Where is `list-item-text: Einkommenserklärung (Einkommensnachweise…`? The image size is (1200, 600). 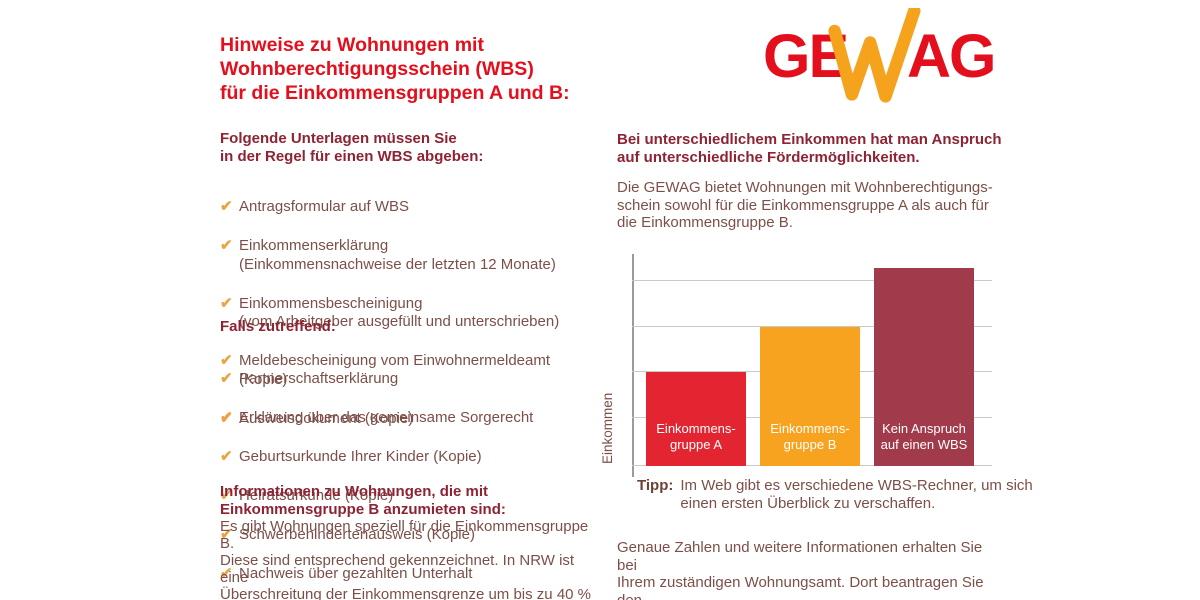 list-item-text: Einkommenserklärung (Einkommensnachweise… is located at coordinates (397, 255).